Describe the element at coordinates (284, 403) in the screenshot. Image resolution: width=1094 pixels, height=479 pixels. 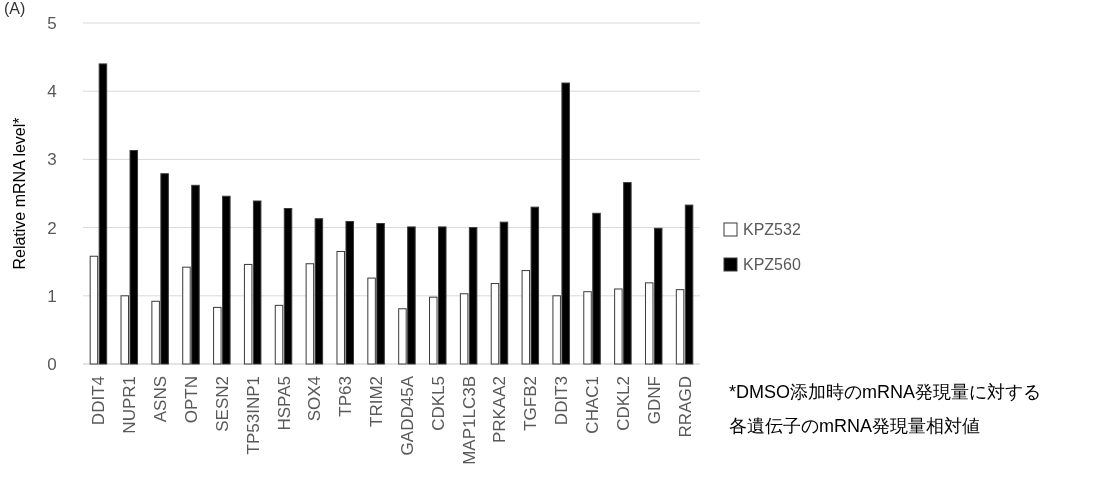
I see `x-tick-label: HSPA5` at that location.